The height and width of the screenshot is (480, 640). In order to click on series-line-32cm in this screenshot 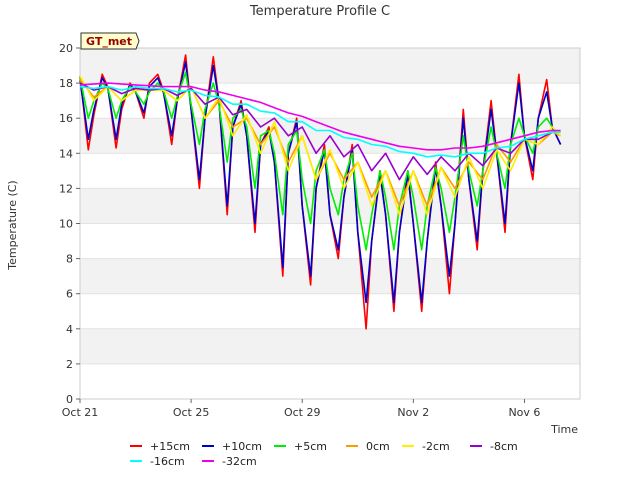, I will do `click(320, 116)`.